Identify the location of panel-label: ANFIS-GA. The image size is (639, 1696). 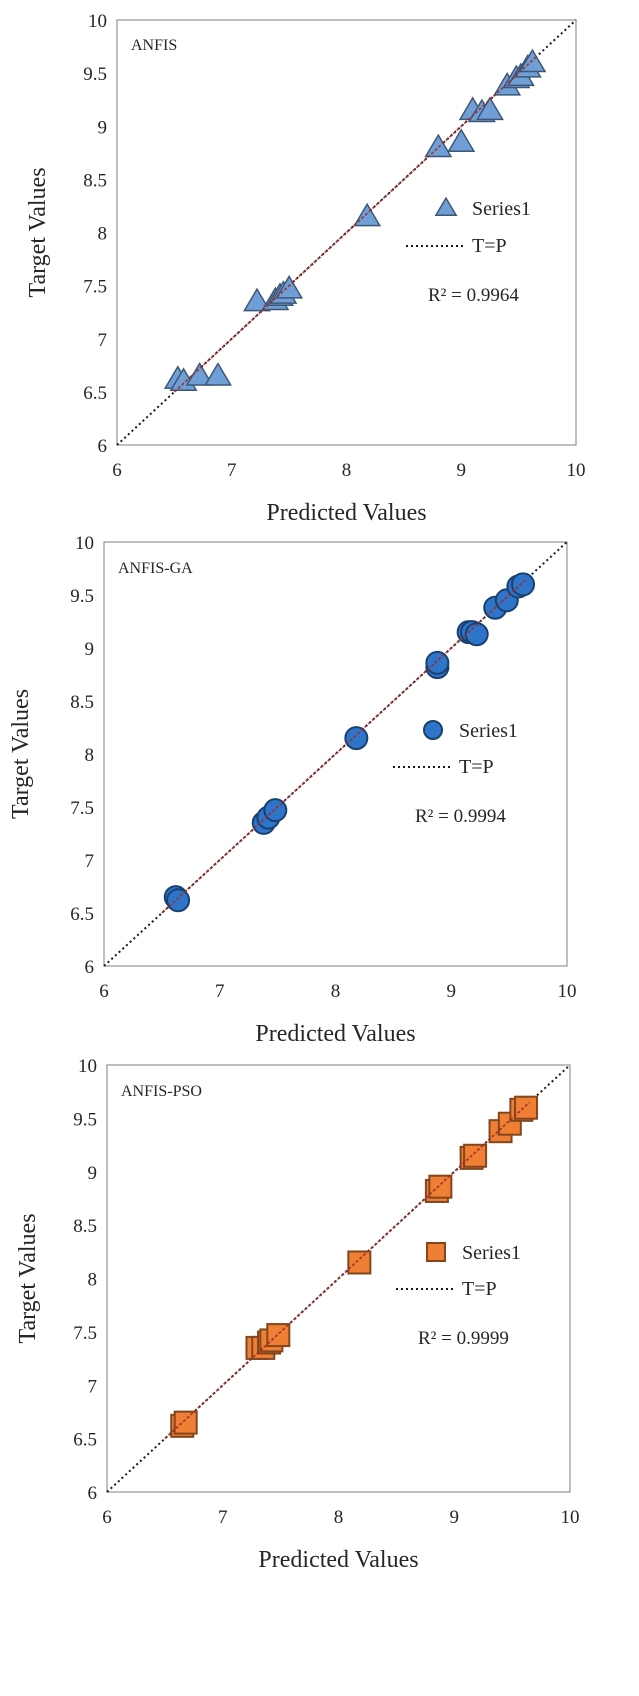
(155, 568).